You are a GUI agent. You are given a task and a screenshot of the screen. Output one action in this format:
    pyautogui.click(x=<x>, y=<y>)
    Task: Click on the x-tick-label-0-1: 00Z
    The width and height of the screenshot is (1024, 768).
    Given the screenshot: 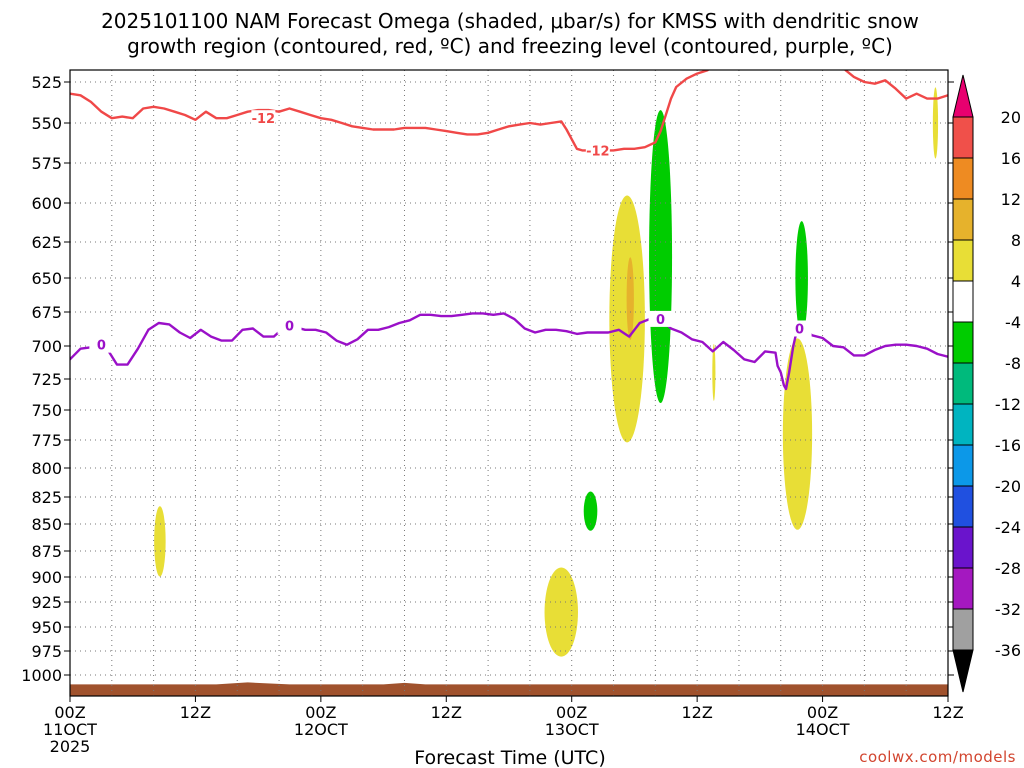 What is the action you would take?
    pyautogui.click(x=69, y=712)
    